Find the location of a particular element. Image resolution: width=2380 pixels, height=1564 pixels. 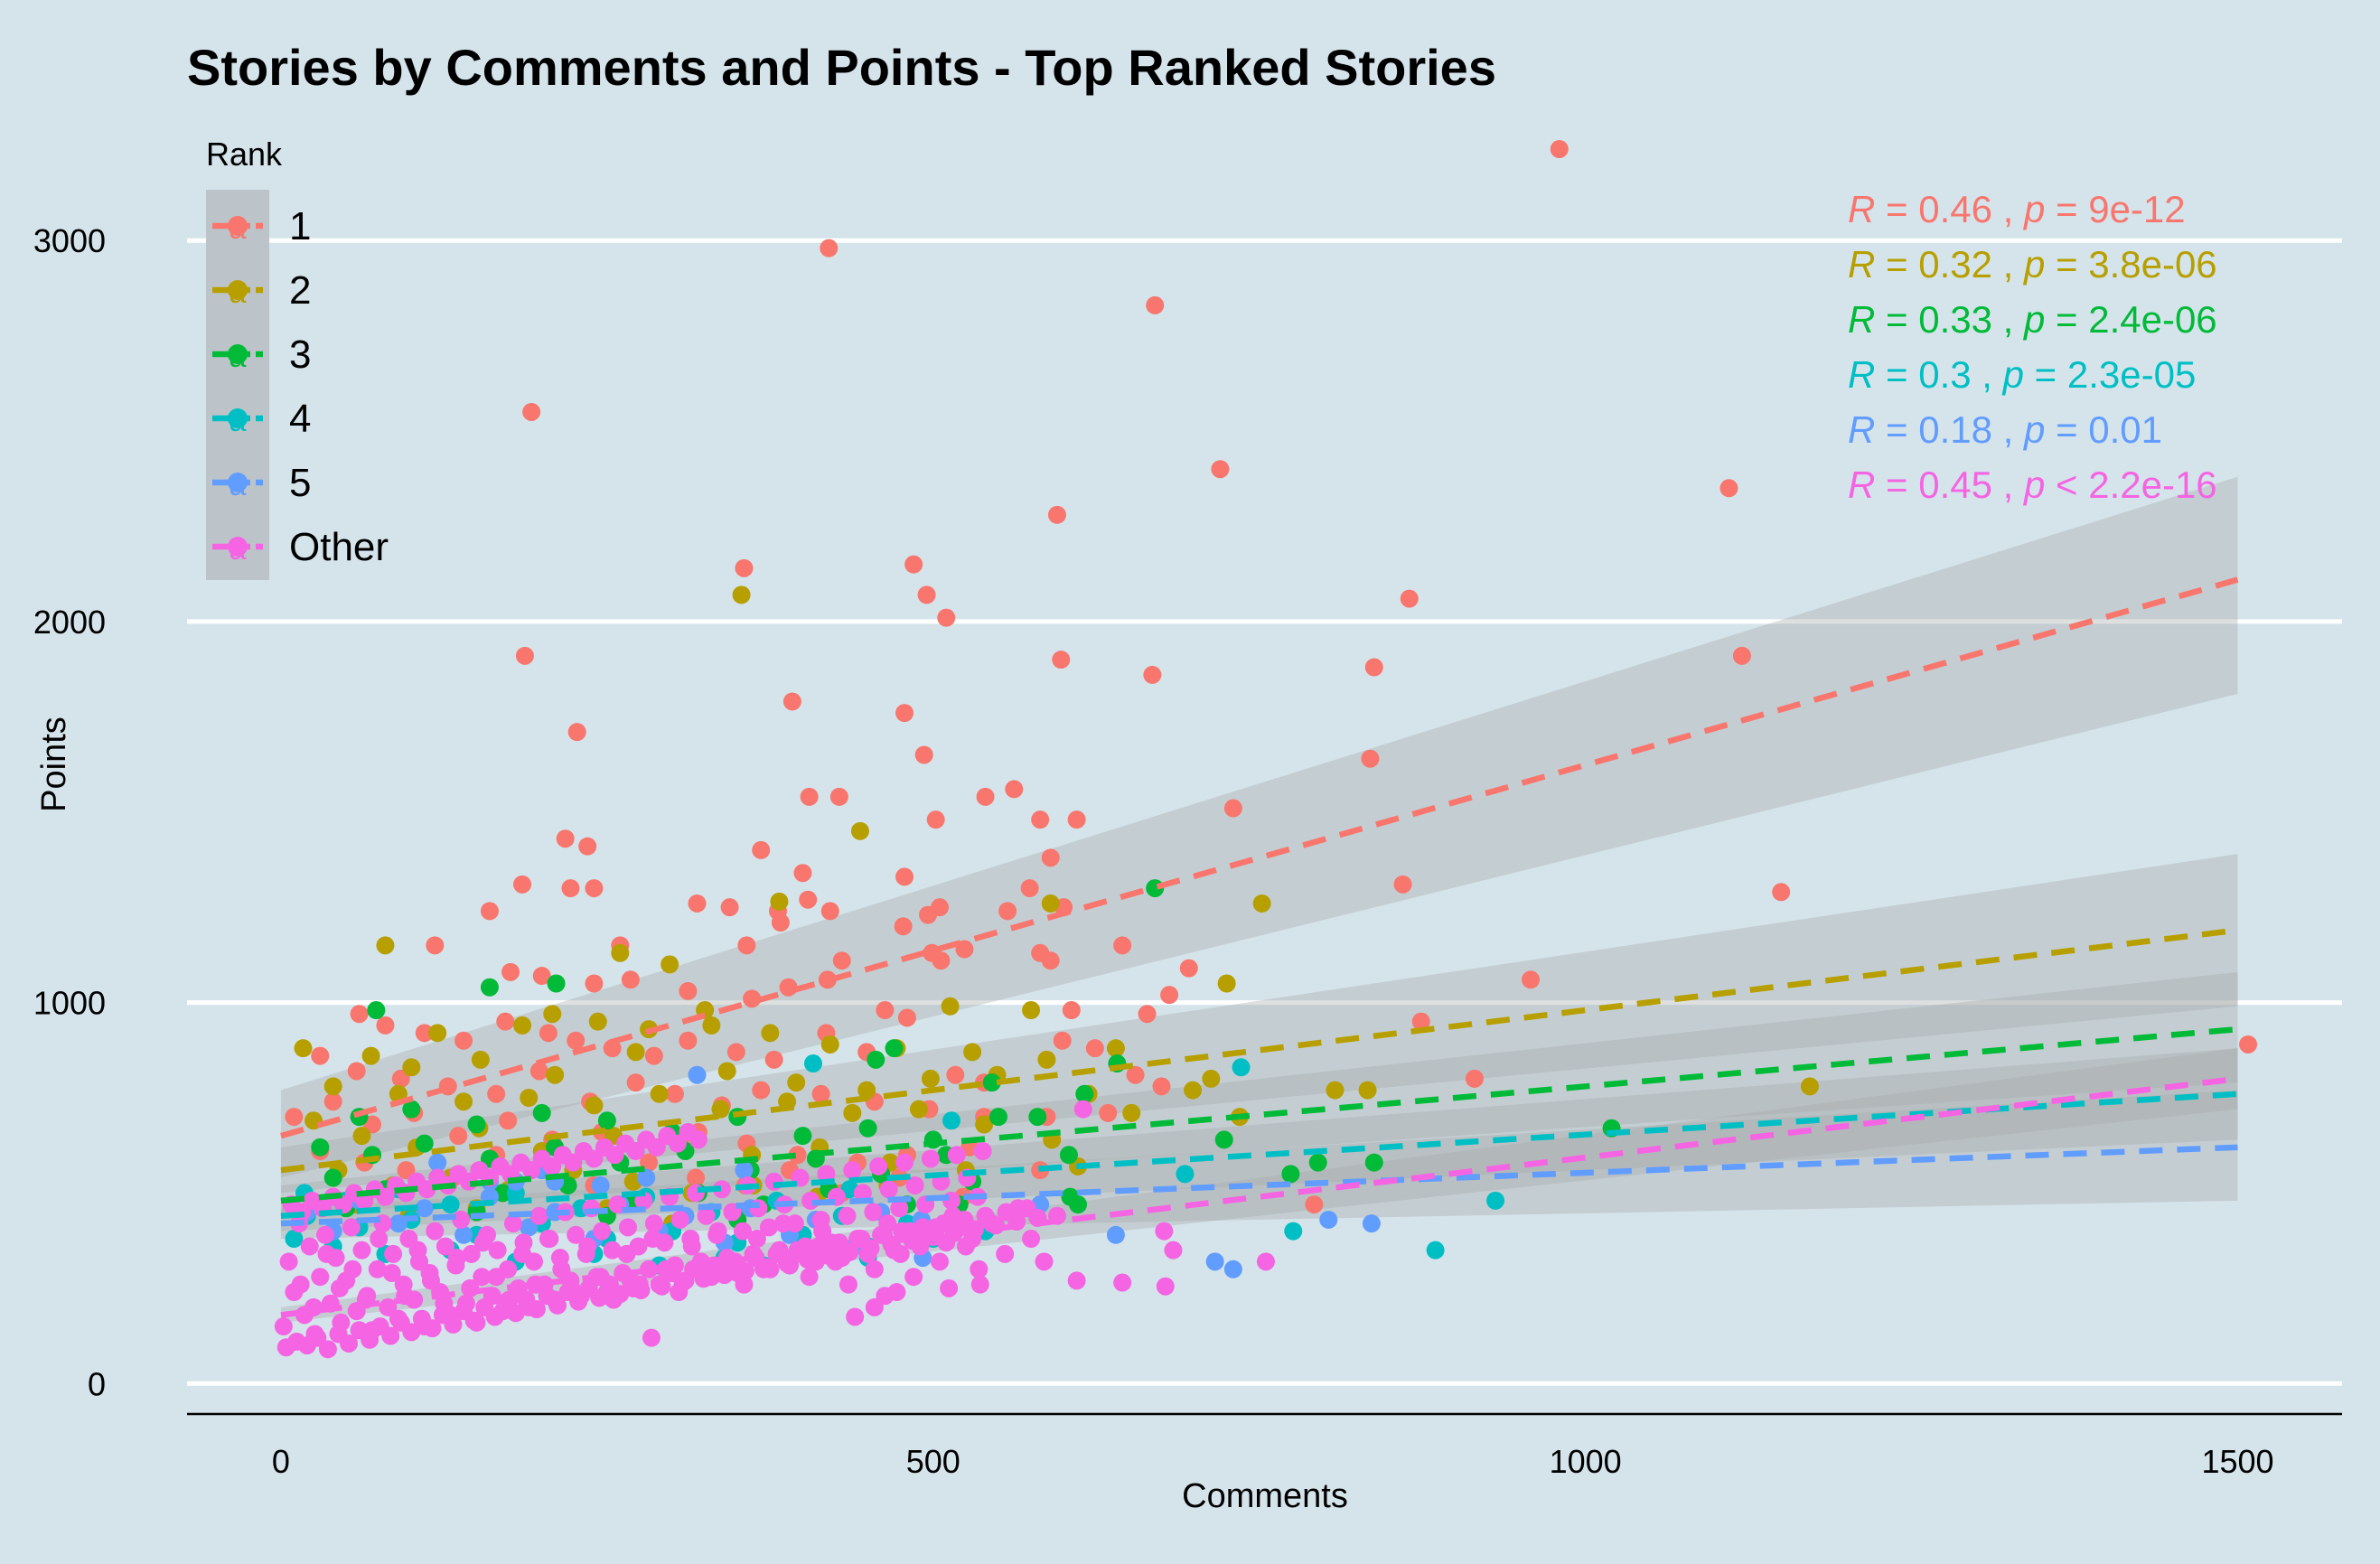

y-tick-label: 1000 is located at coordinates (69, 1003).